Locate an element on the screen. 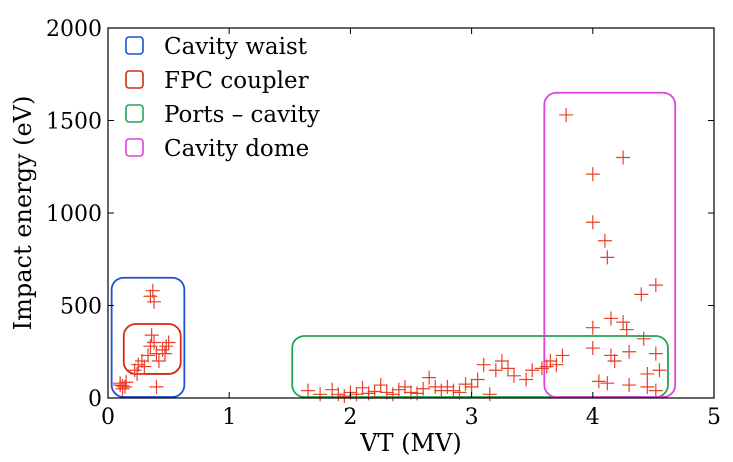 This screenshot has width=733, height=462. x-tick-label: 5 is located at coordinates (714, 417).